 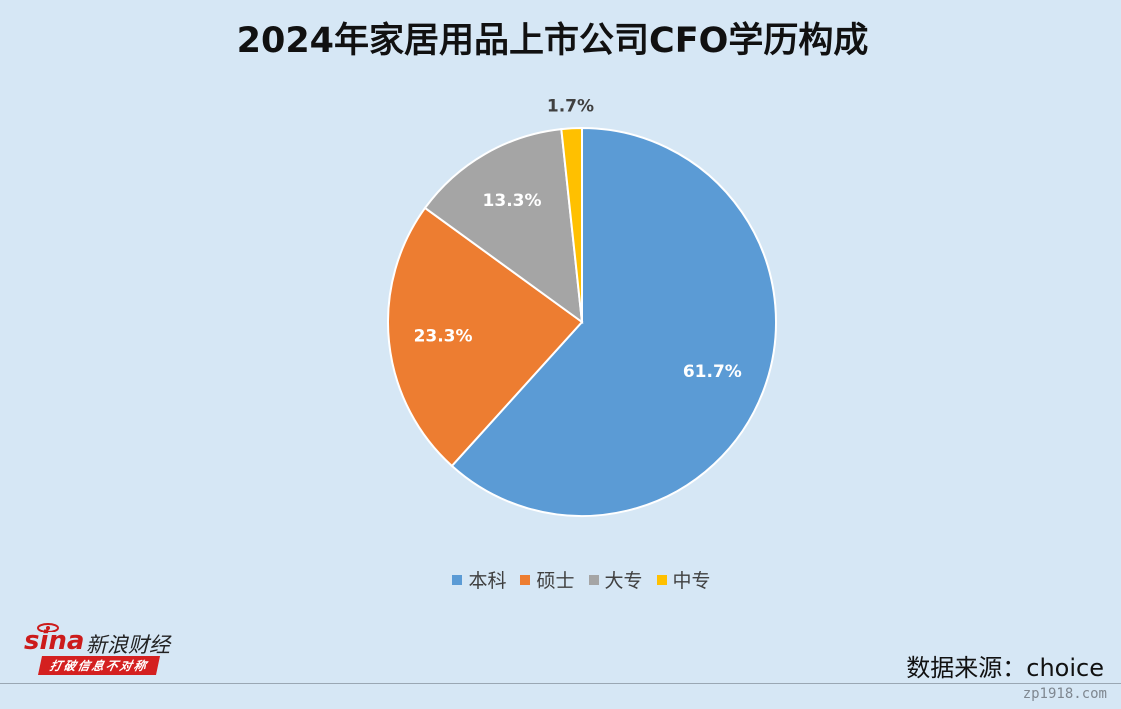 I want to click on pie-data-label: 23.3%, so click(x=443, y=336).